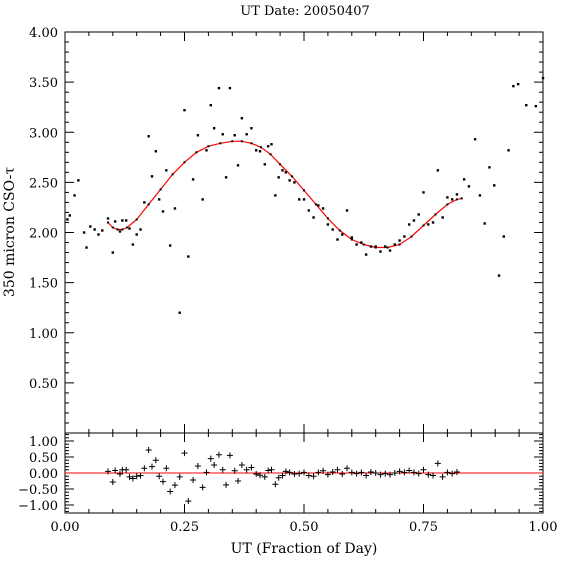 This screenshot has height=574, width=574. I want to click on residual-plot-ticks, so click(304, 473).